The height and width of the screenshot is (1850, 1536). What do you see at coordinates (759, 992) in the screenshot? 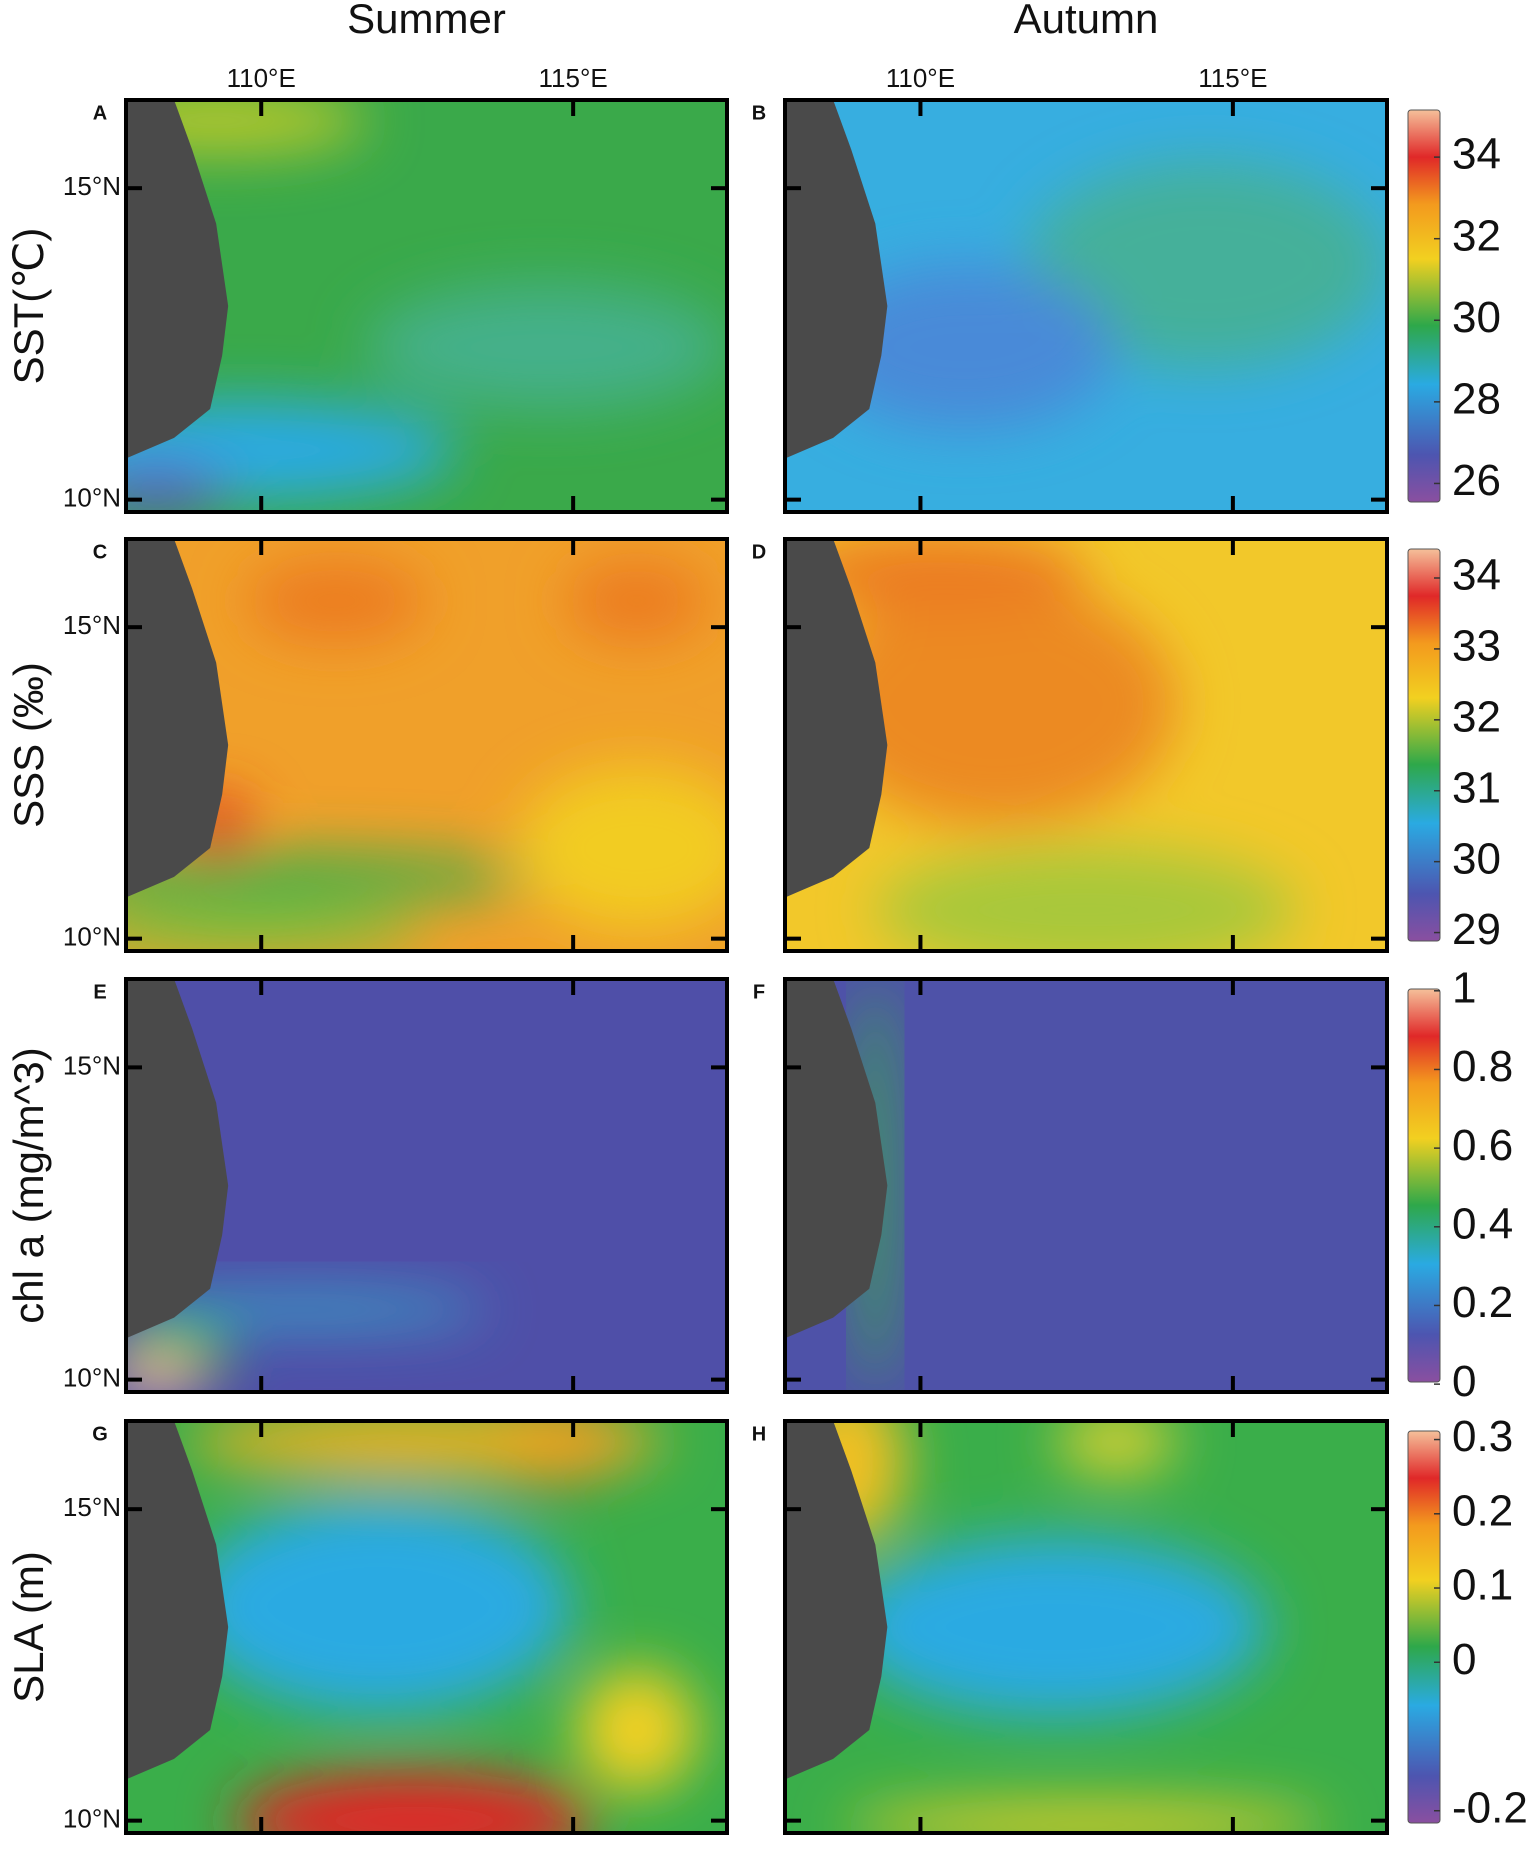
I see `panel-letter: F` at bounding box center [759, 992].